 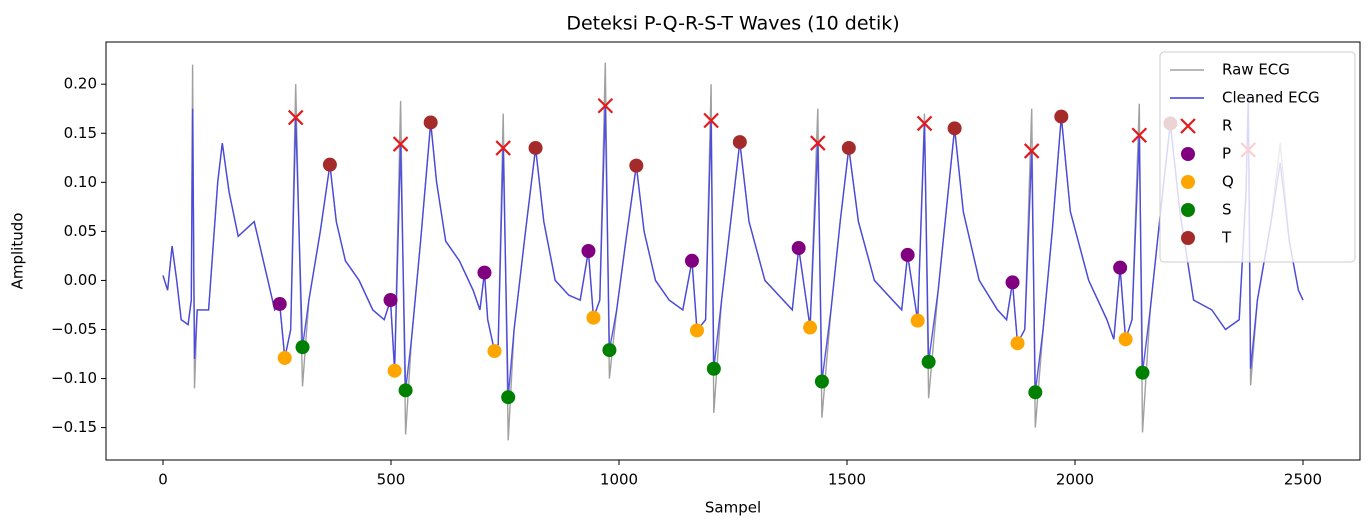 I want to click on legend-label: P, so click(x=1226, y=154).